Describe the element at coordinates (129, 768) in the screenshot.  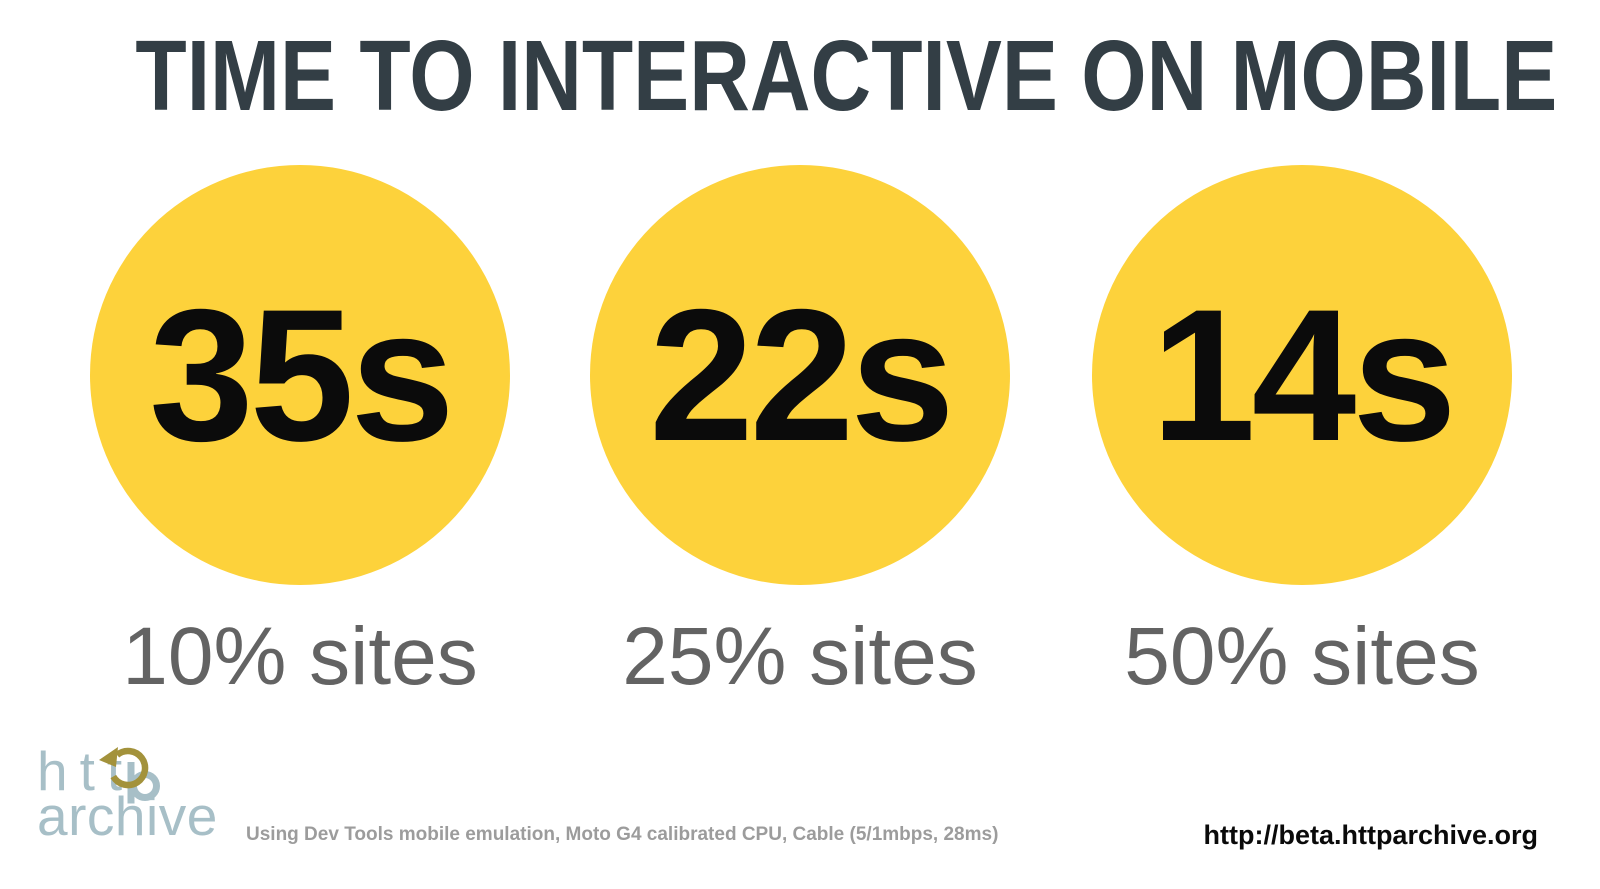
I see `logo-arrow-icon` at that location.